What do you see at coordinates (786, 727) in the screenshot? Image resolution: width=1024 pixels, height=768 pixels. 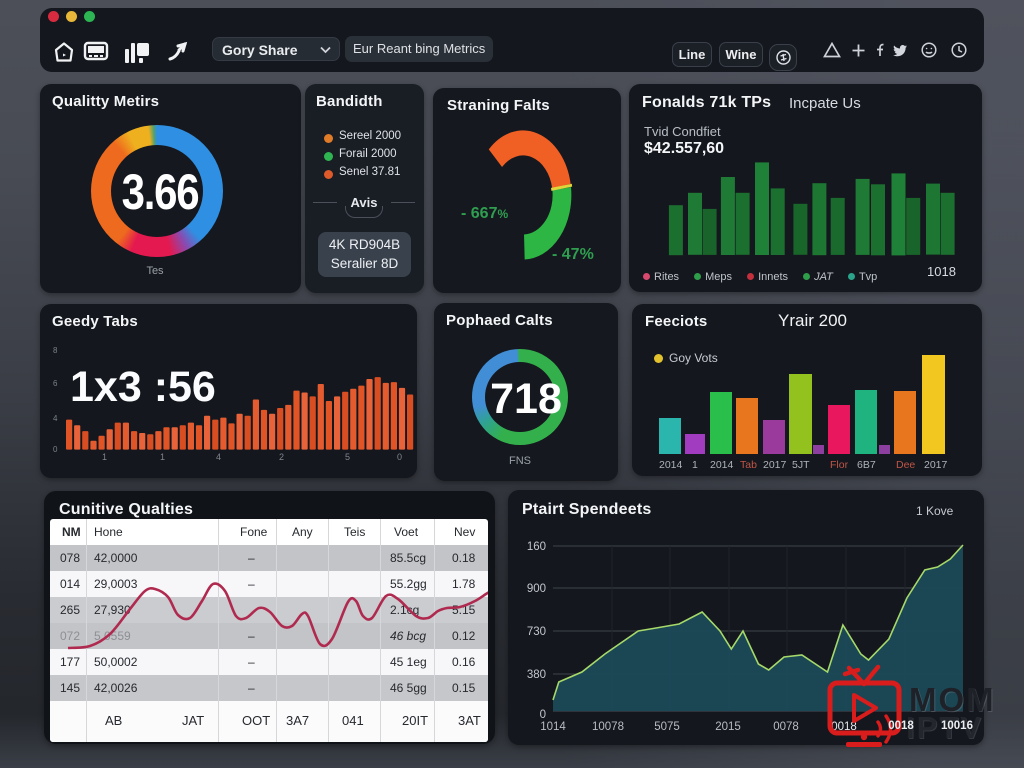 I see `svg-text: 0078` at bounding box center [786, 727].